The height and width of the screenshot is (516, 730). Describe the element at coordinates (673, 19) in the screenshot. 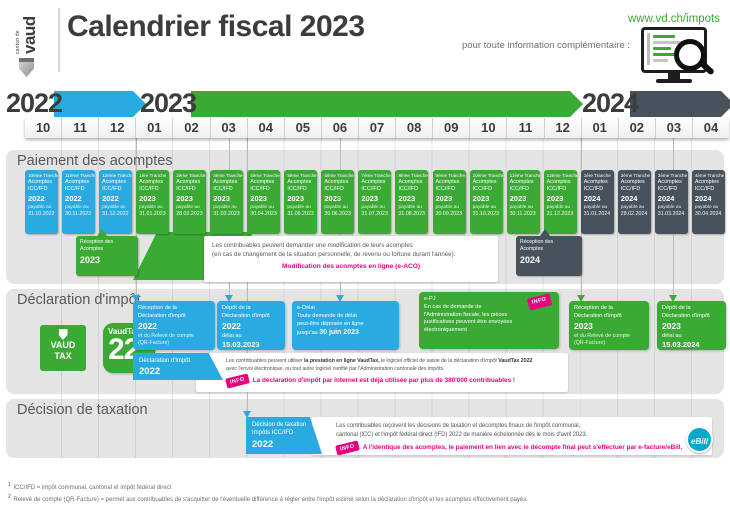

I see `impots-url-link: www.vd.ch/impots` at that location.